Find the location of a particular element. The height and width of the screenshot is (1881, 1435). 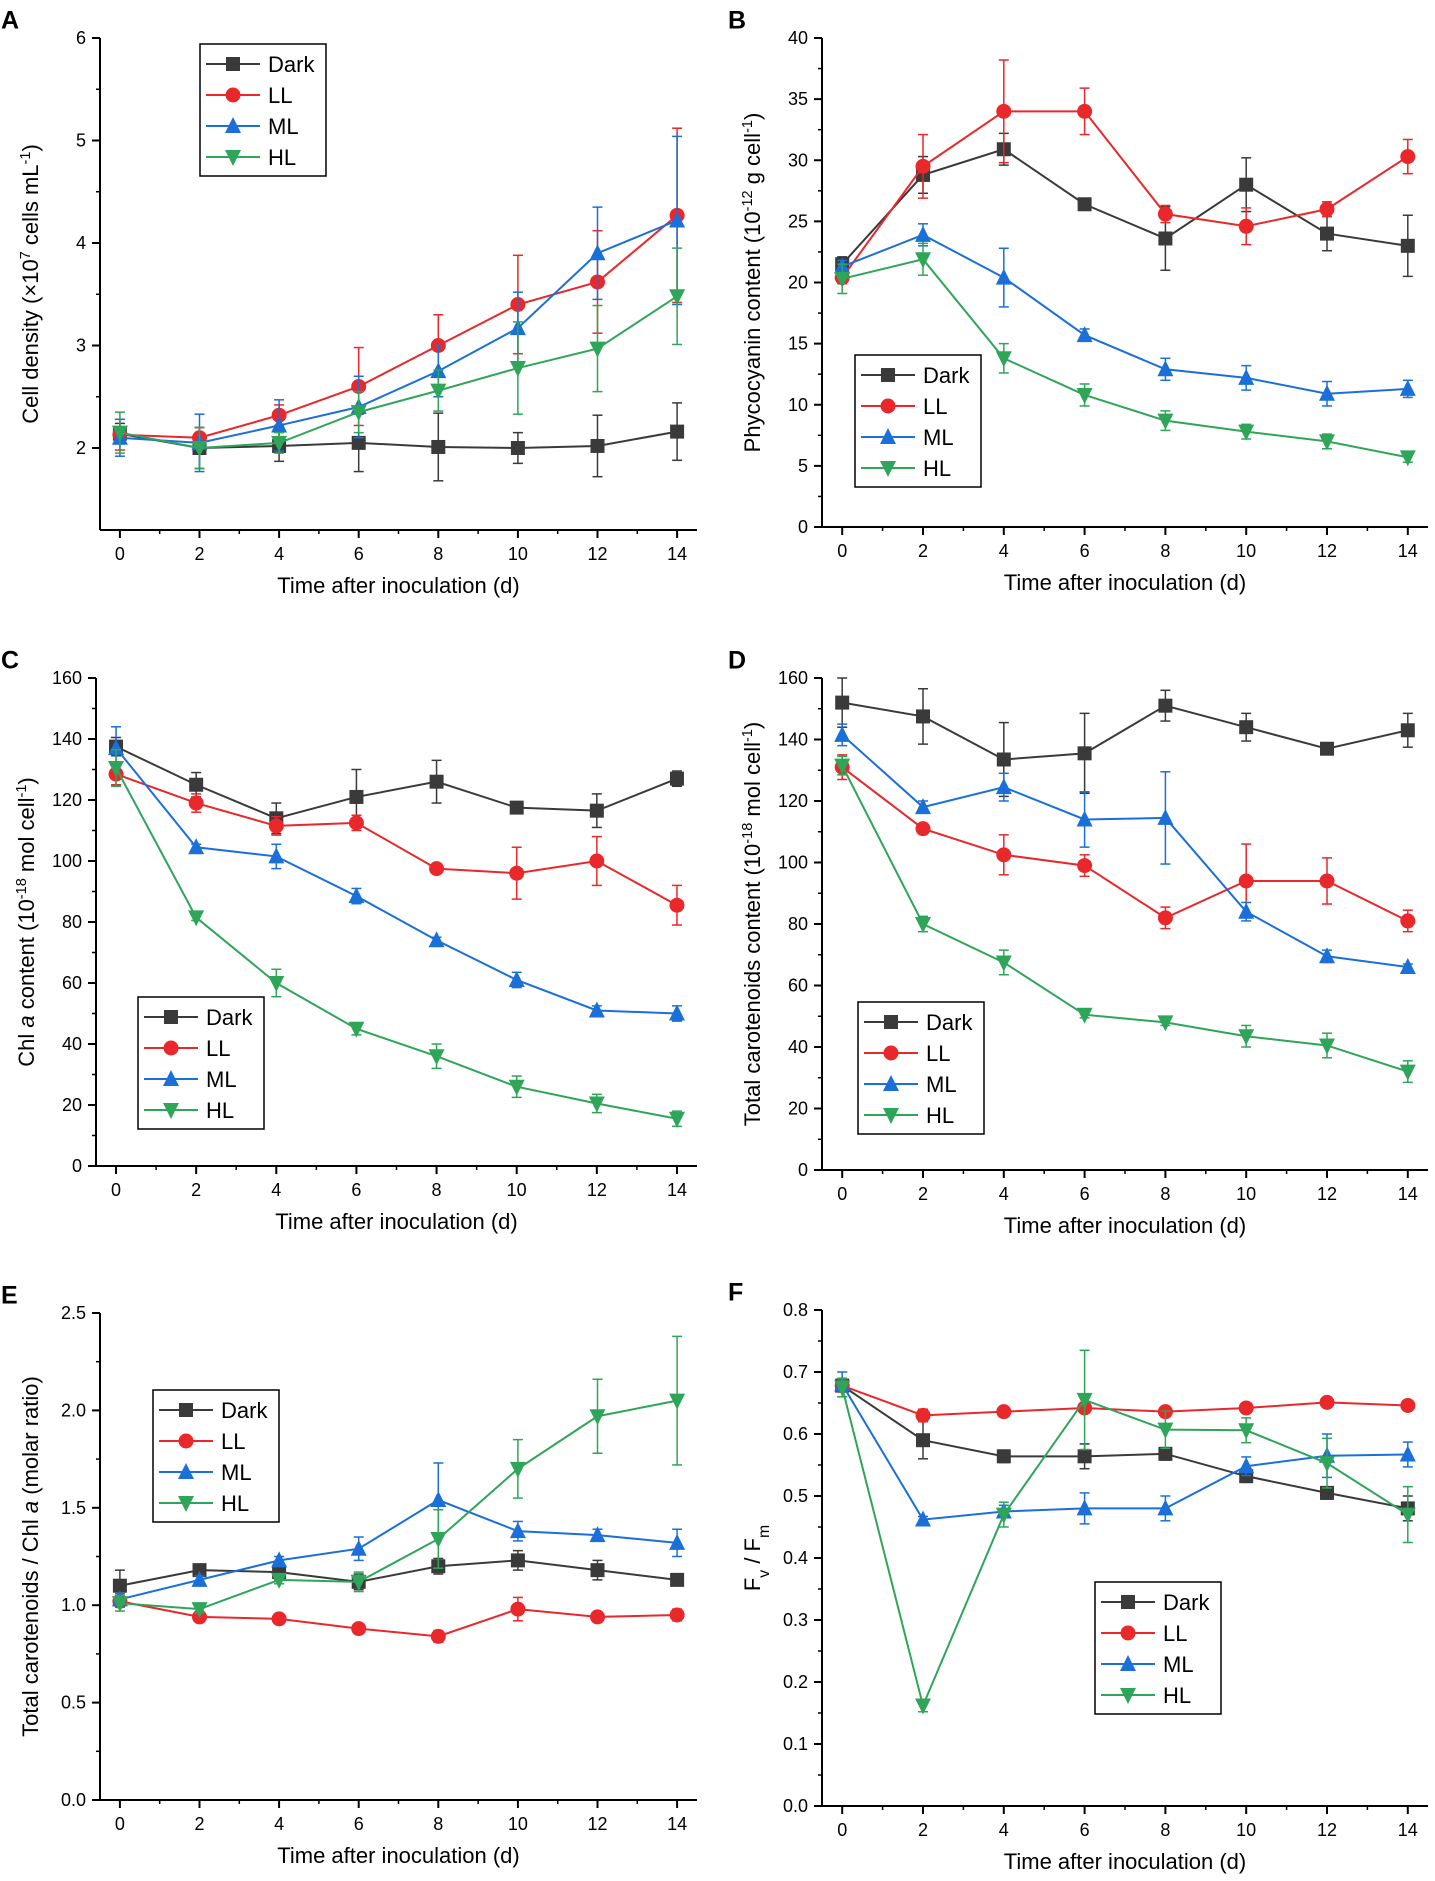

y-tick-label: 0.3 is located at coordinates (795, 1620).